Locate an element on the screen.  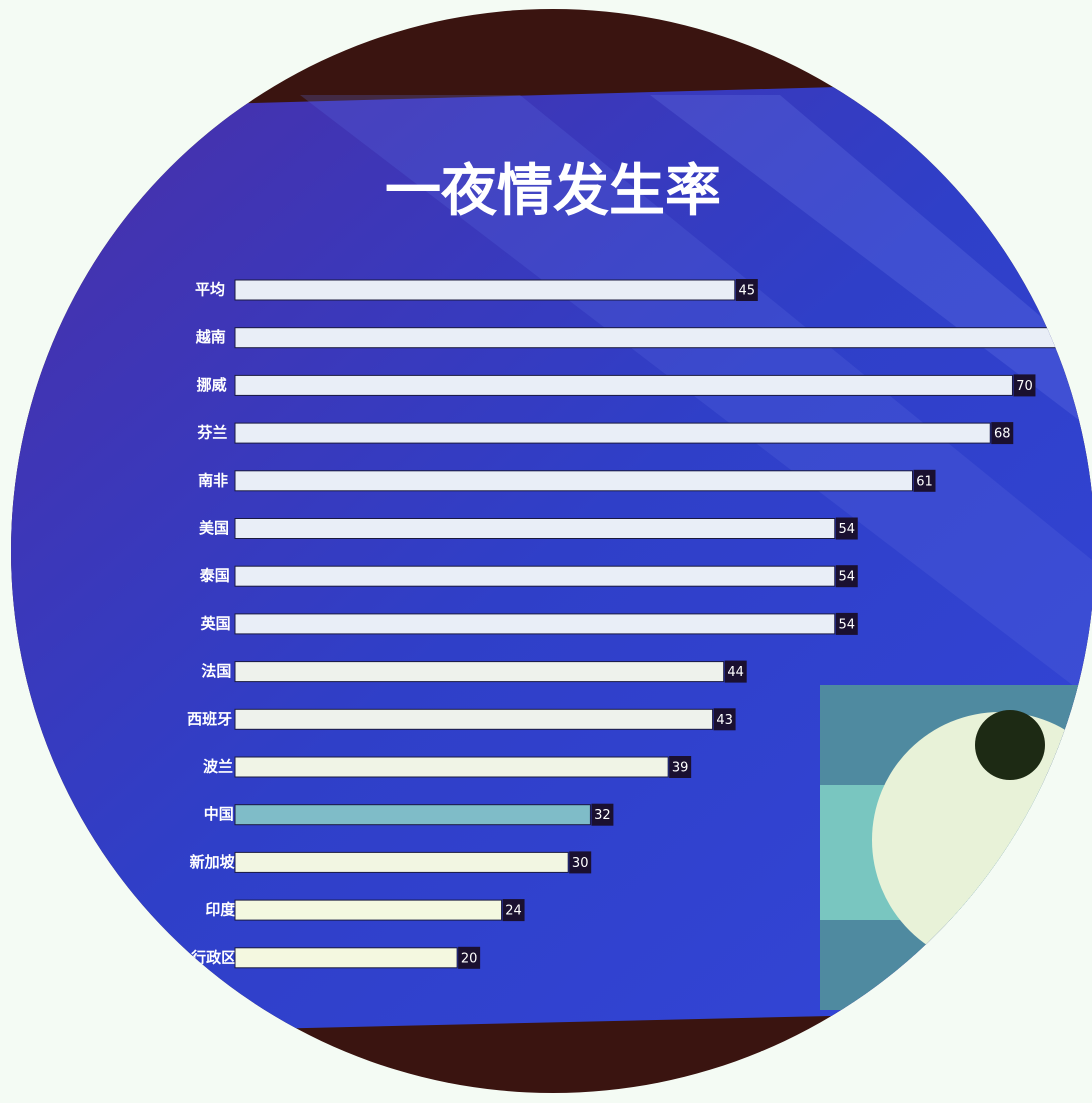
value-label: 44 is located at coordinates (735, 672).